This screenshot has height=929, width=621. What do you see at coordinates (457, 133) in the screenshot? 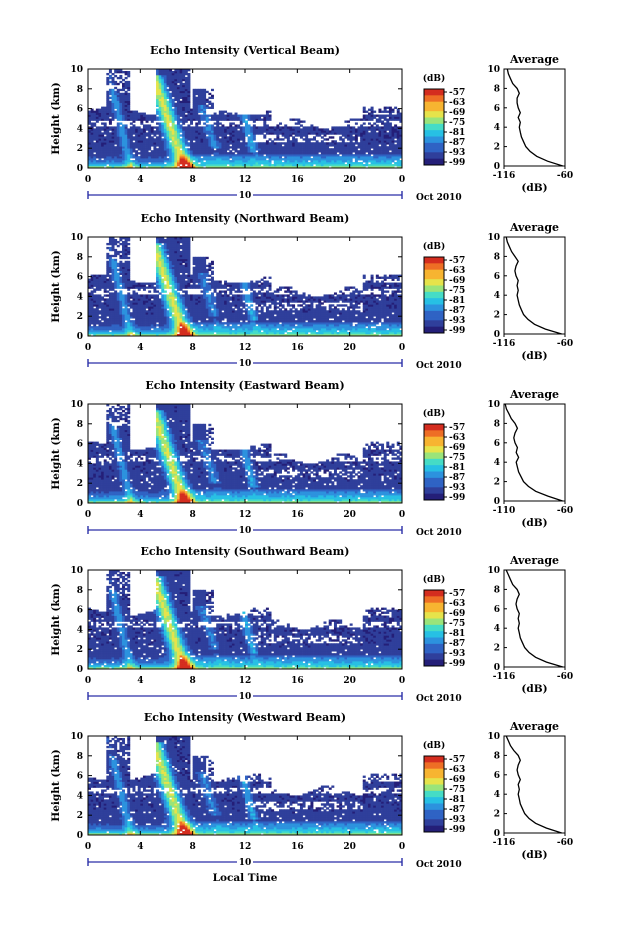
I see `colorbar-tick-label: -81` at bounding box center [457, 133].